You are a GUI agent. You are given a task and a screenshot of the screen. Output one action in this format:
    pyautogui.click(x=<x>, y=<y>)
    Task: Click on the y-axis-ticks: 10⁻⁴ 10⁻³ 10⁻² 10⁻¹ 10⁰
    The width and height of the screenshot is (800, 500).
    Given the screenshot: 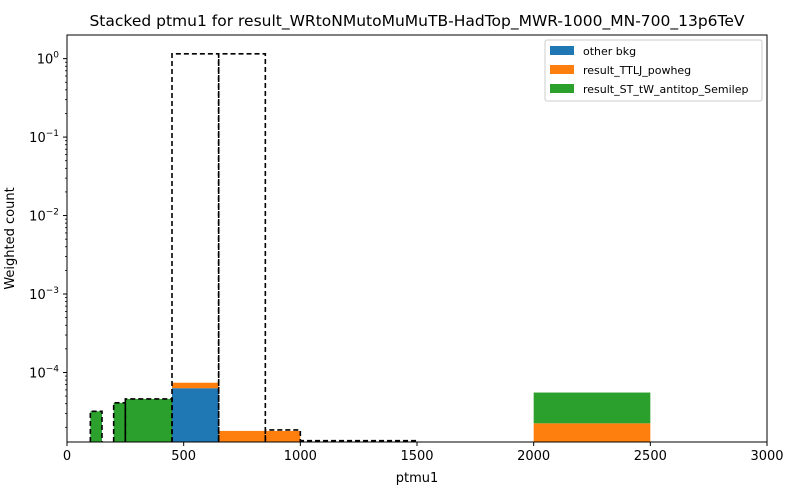 What is the action you would take?
    pyautogui.click(x=48, y=239)
    